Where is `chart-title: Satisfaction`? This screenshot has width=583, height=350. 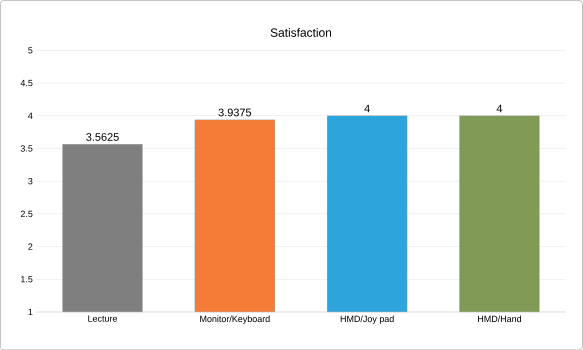 chart-title: Satisfaction is located at coordinates (301, 32).